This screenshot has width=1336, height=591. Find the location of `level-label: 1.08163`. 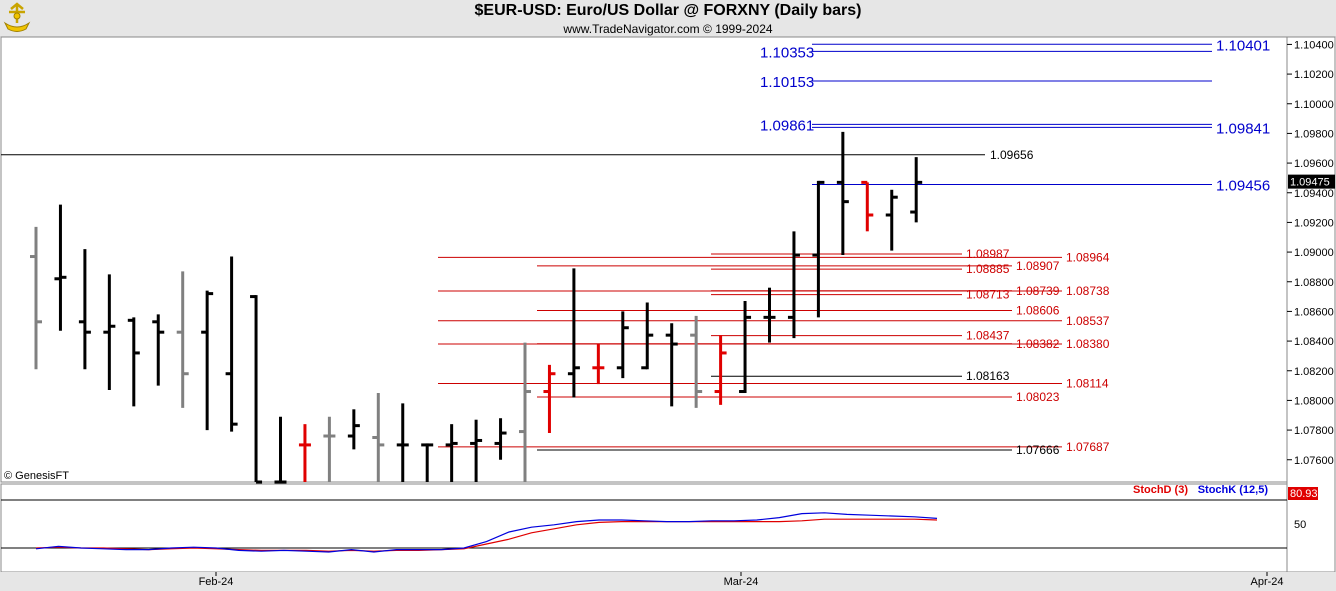

level-label: 1.08163 is located at coordinates (988, 376).